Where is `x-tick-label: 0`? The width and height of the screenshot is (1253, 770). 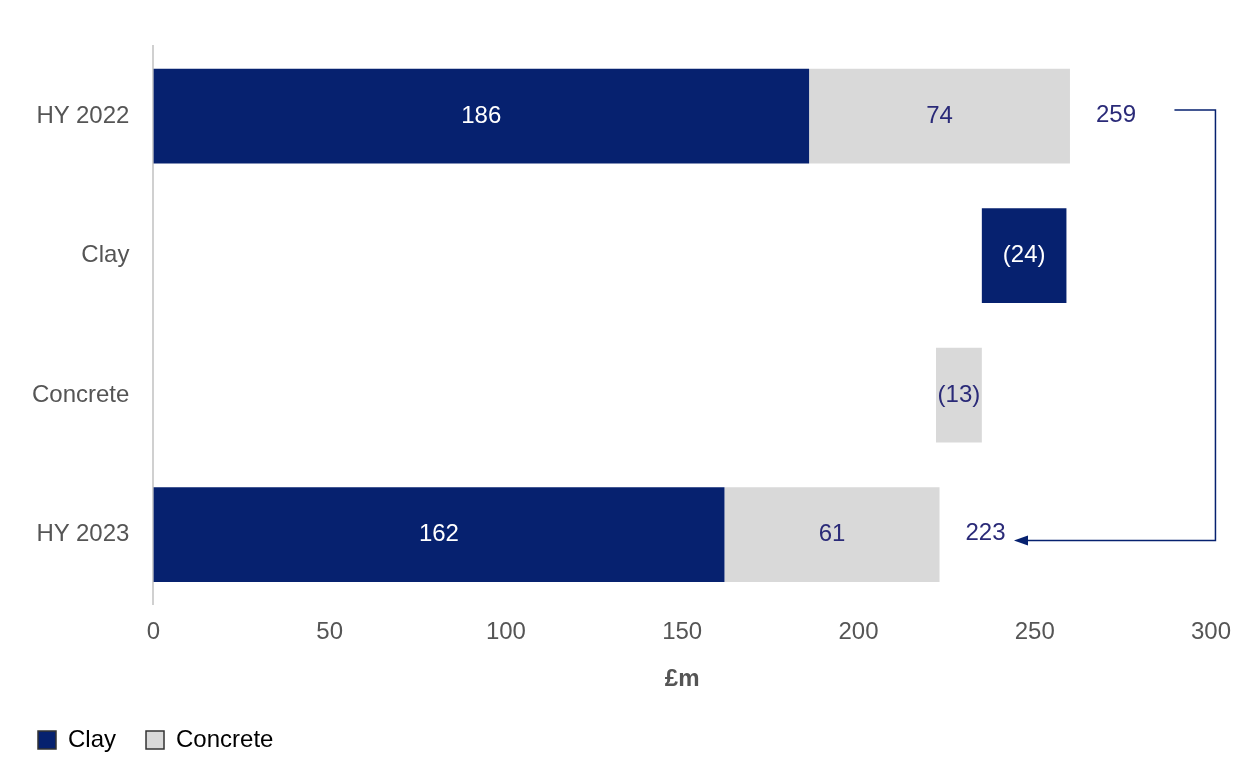 x-tick-label: 0 is located at coordinates (153, 631).